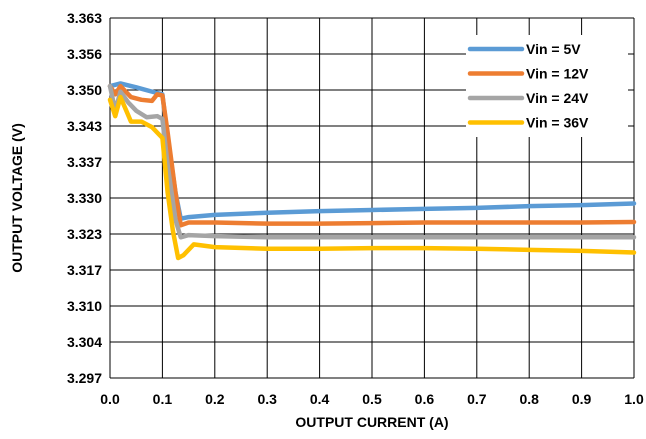 This screenshot has height=439, width=646. What do you see at coordinates (215, 399) in the screenshot?
I see `x-tick-label: 0.2` at bounding box center [215, 399].